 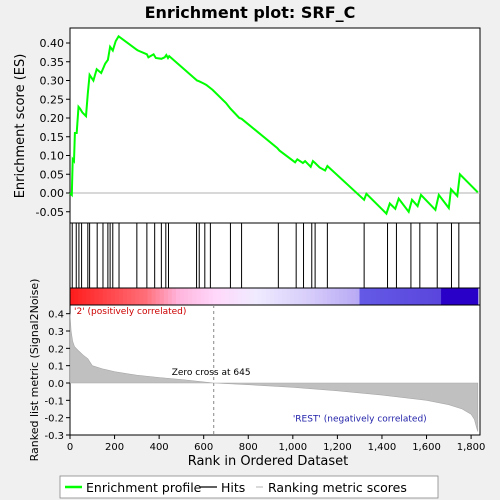 What do you see at coordinates (337, 447) in the screenshot?
I see `x-tick-label: 1,200` at bounding box center [337, 447].